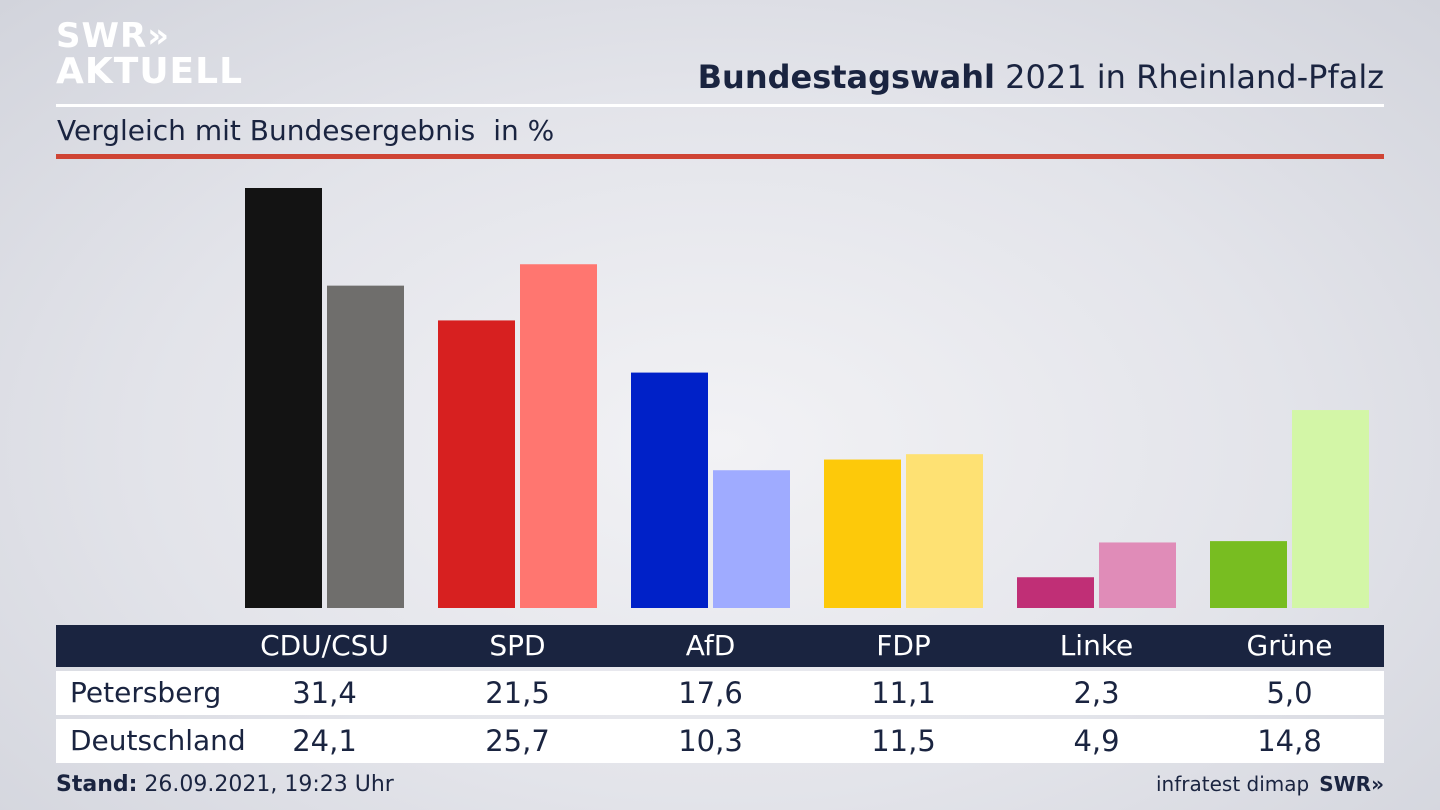 The image size is (1440, 810). I want to click on swr-aktuell-logo: SWR» AKTUELL, so click(149, 54).